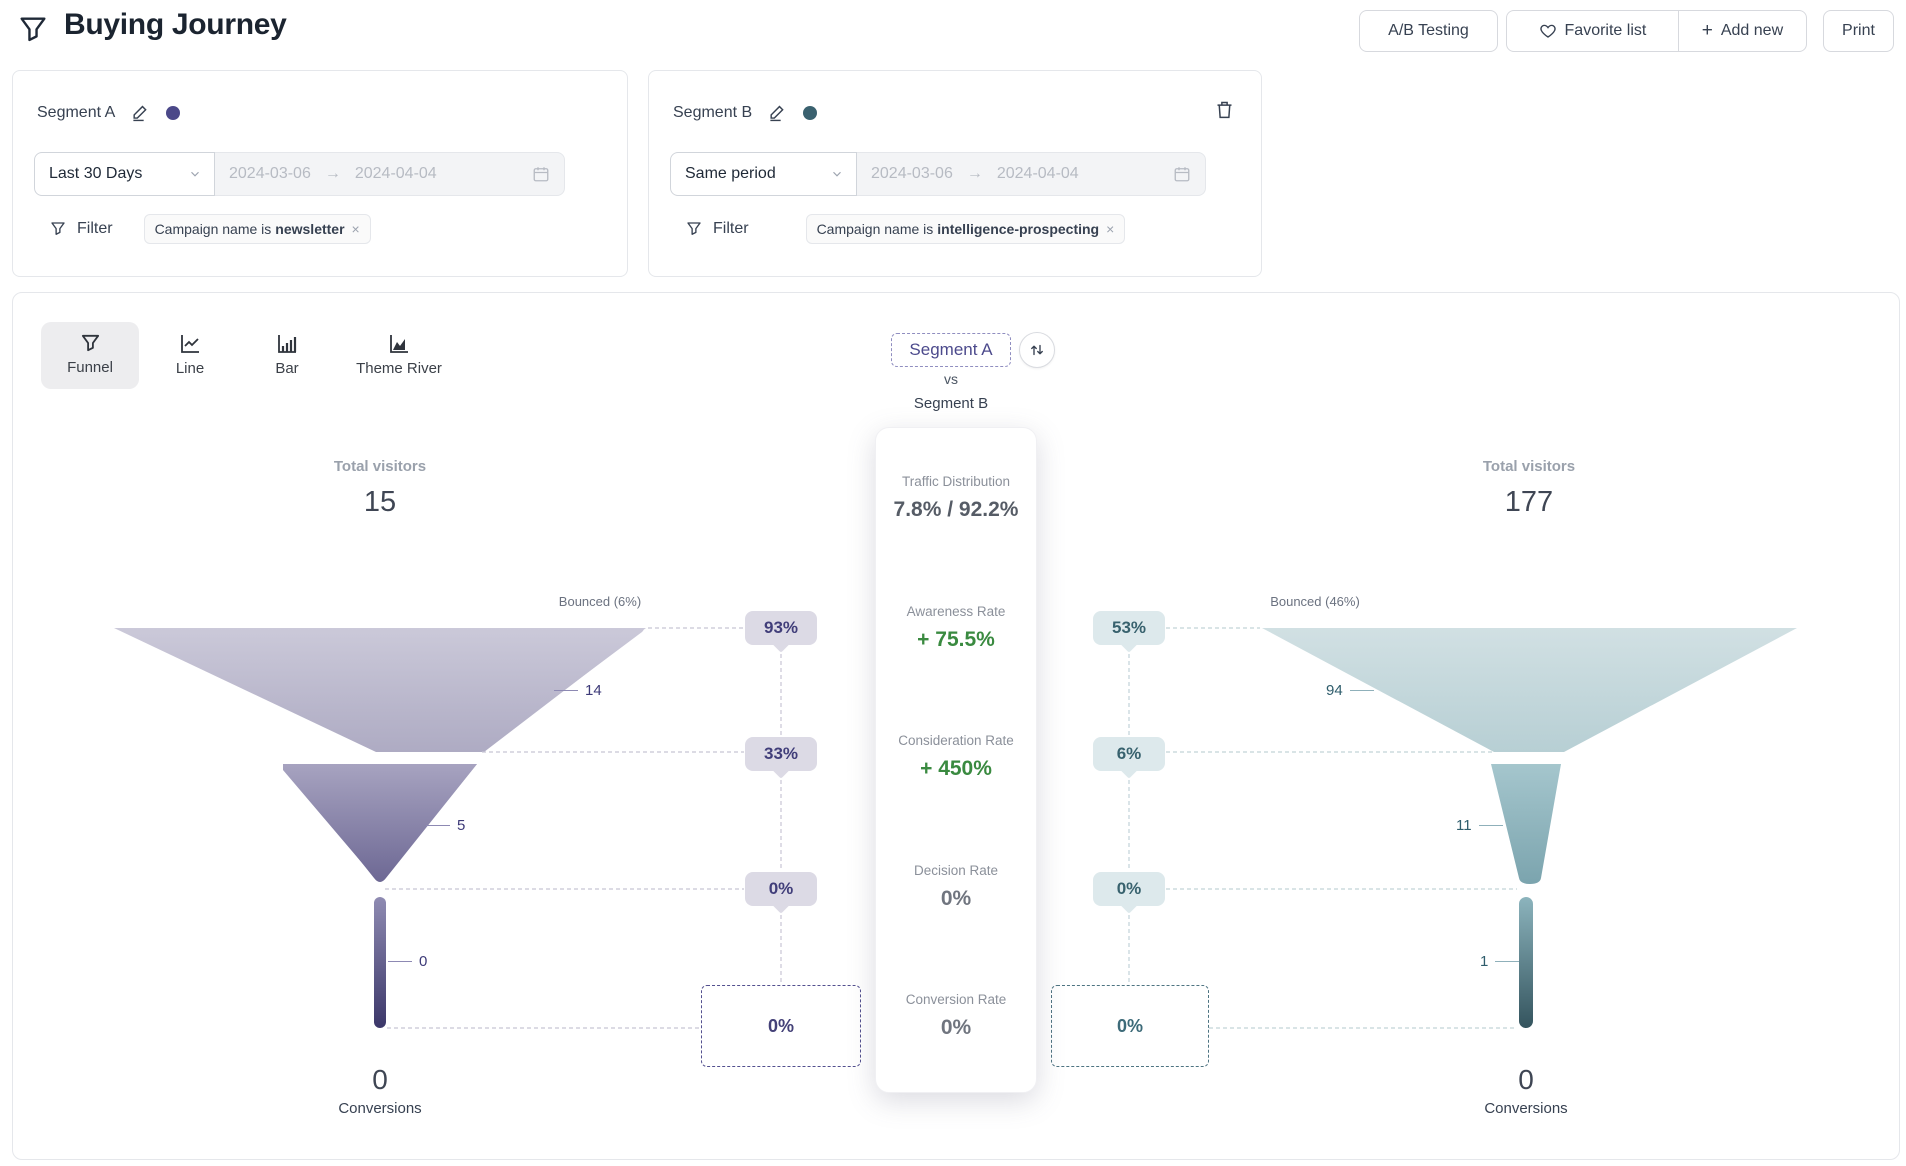  I want to click on metric-label: Decision Rate, so click(956, 870).